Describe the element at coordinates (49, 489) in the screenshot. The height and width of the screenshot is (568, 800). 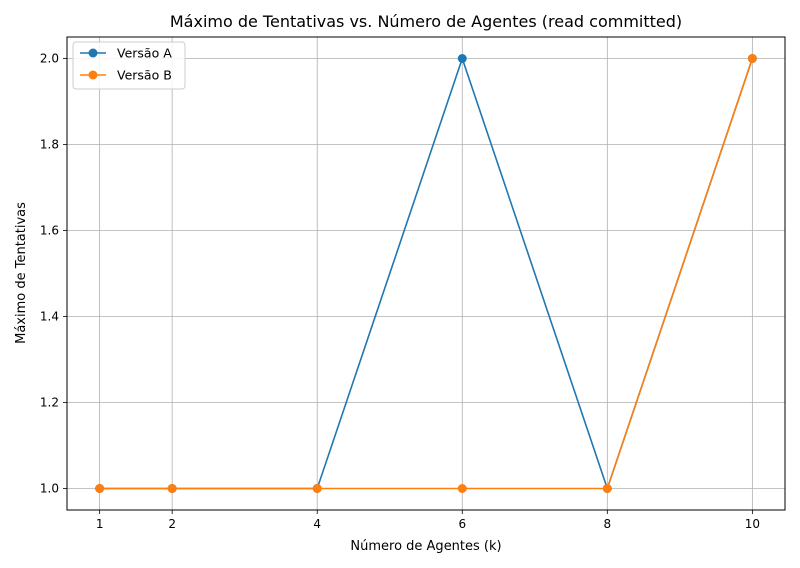
I see `y-tick-label: 1.0` at that location.